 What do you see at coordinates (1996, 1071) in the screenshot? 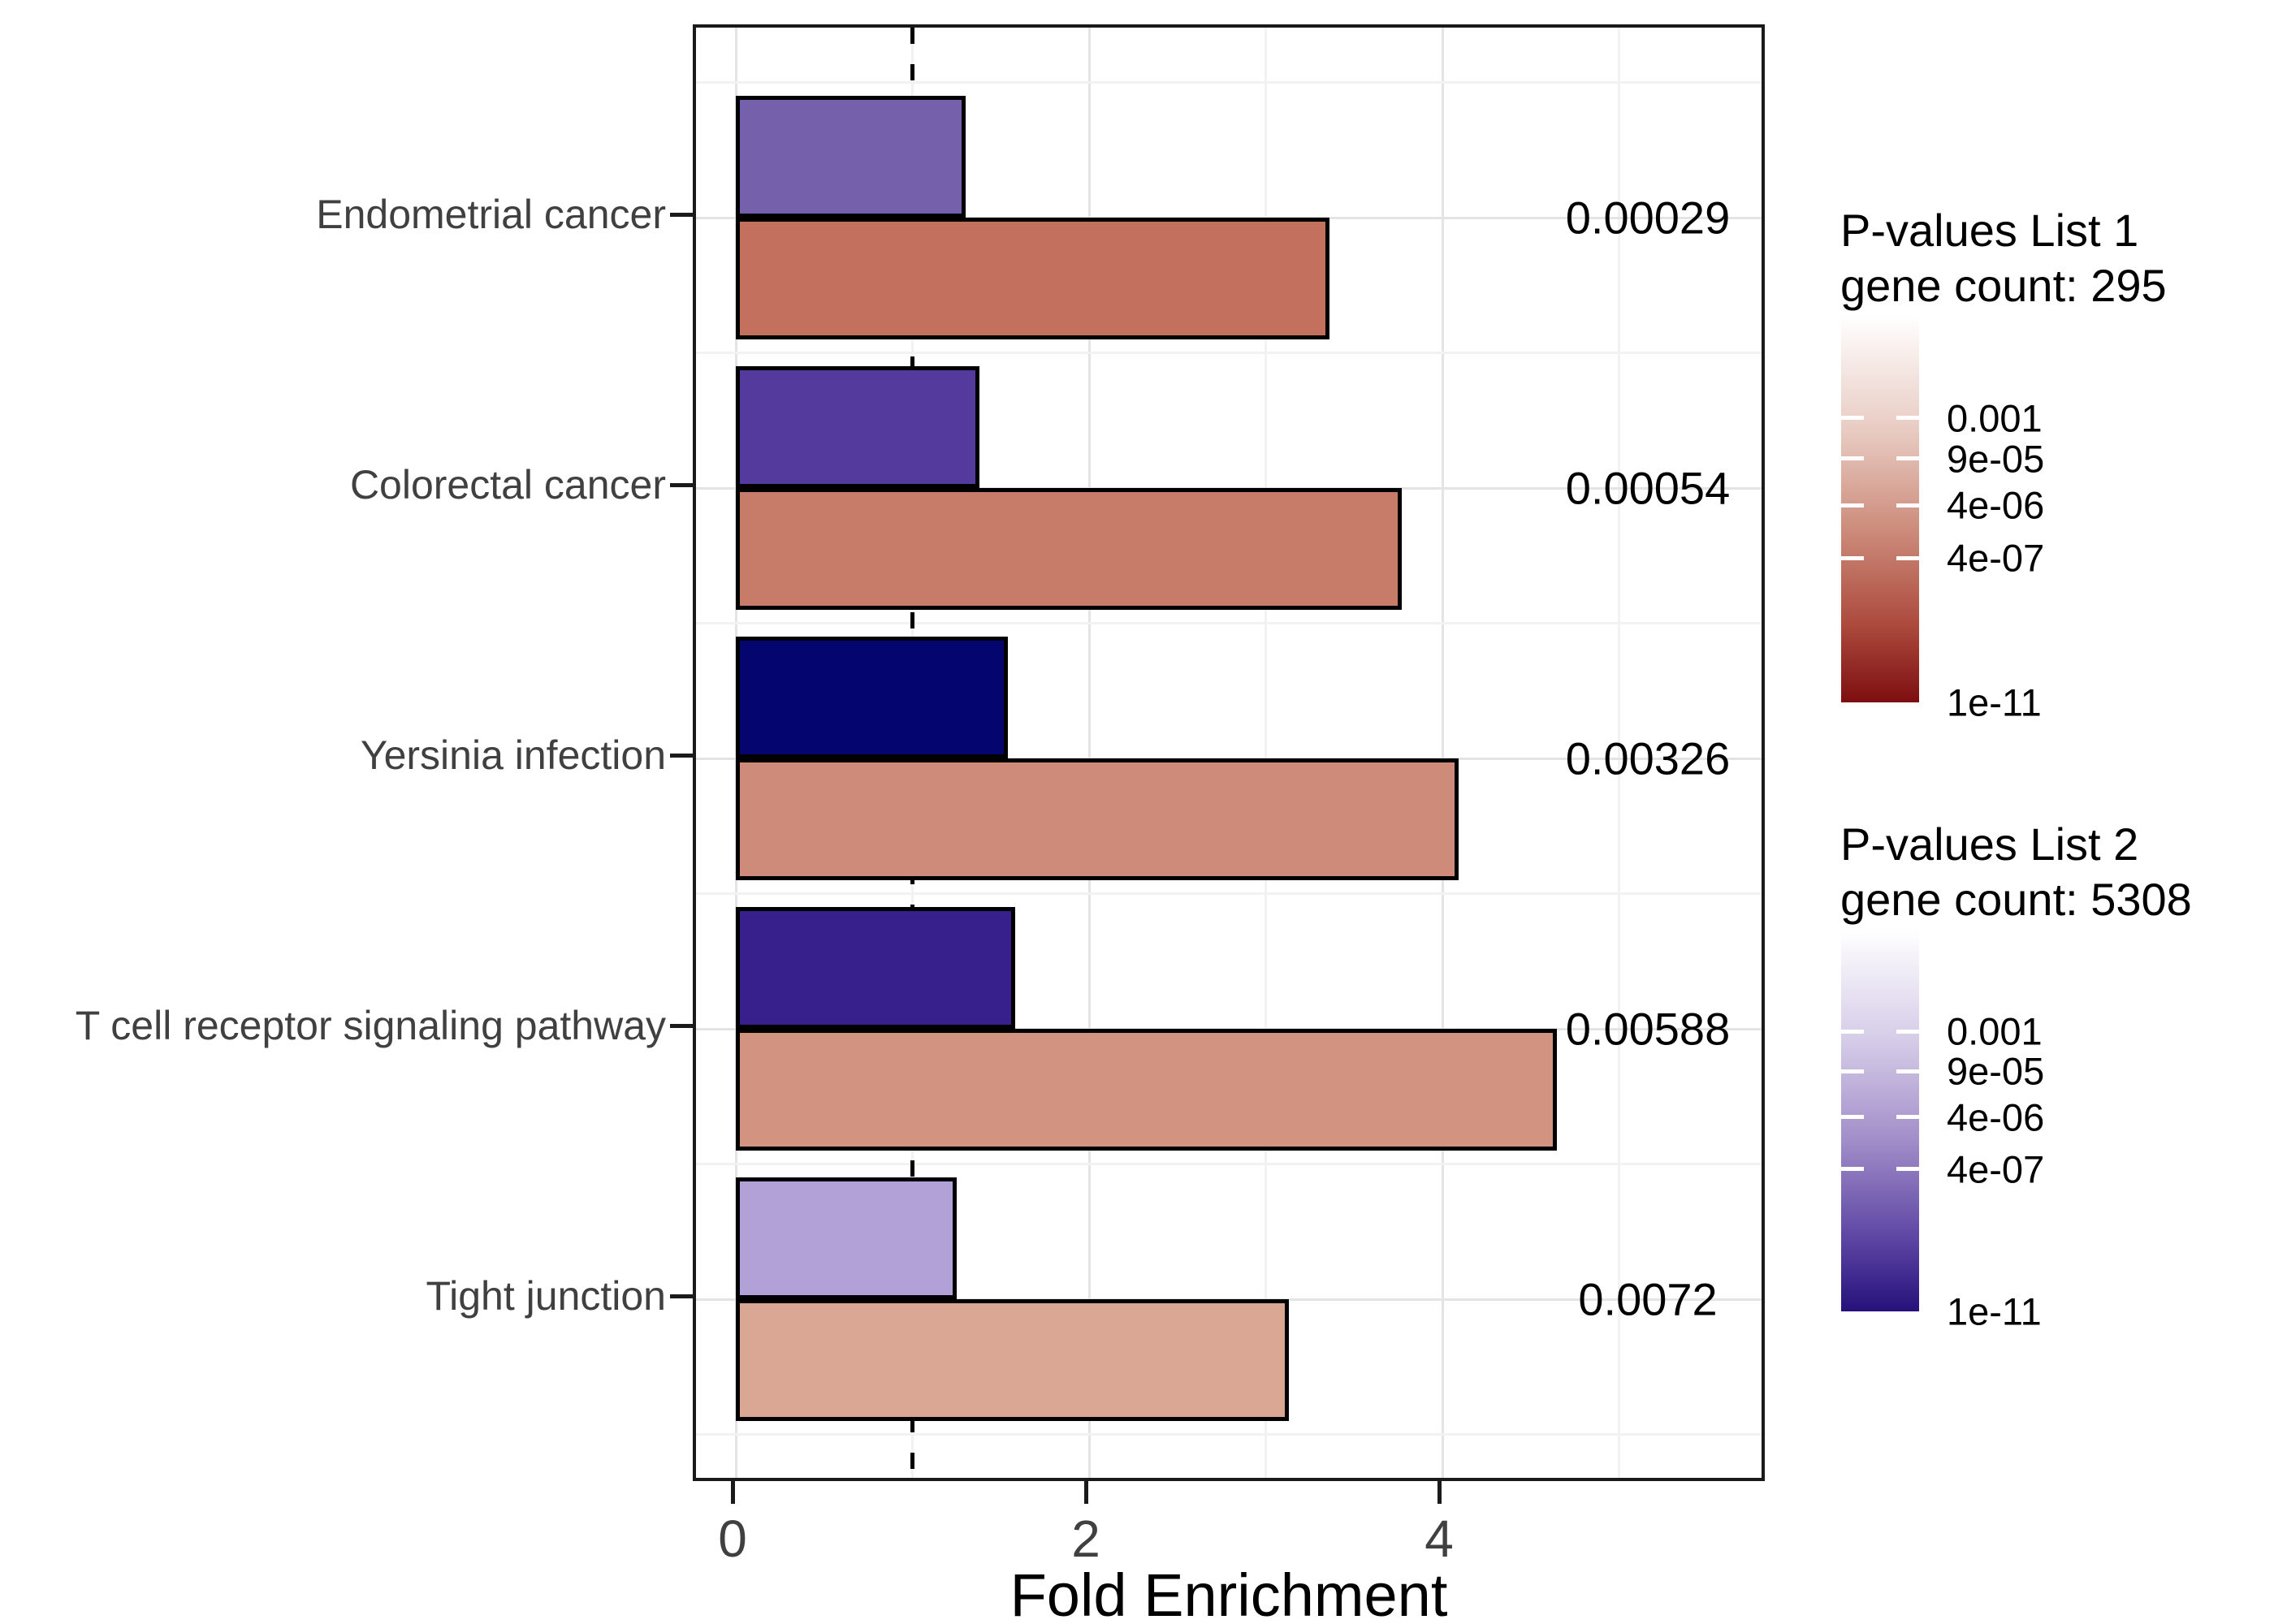
I see `legend-2-label-9e-05: 9e-05` at bounding box center [1996, 1071].